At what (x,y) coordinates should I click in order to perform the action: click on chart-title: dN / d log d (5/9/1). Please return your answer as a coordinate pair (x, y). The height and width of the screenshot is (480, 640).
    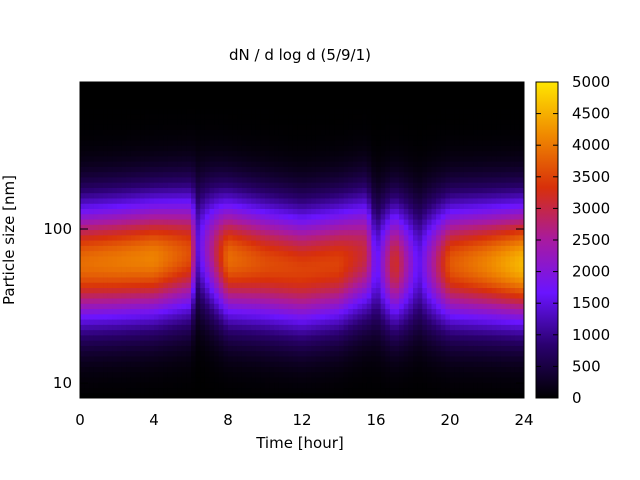
    Looking at the image, I should click on (300, 55).